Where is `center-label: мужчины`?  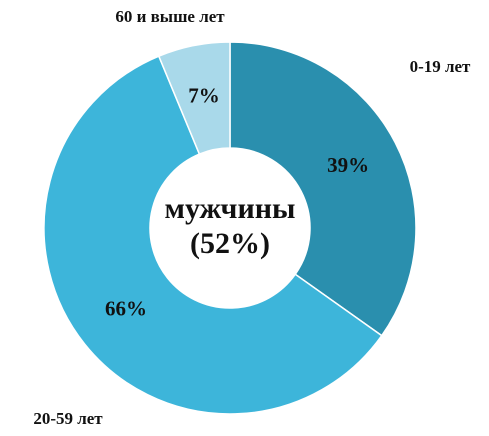
center-label: мужчины is located at coordinates (230, 208).